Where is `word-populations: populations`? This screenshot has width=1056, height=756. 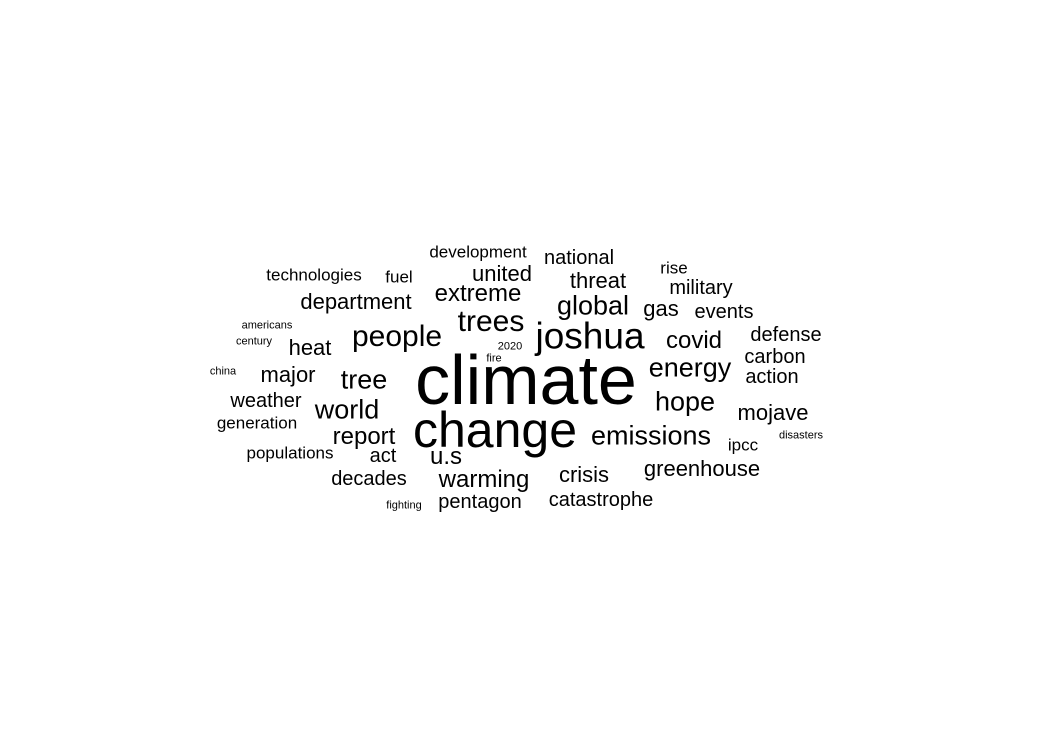 word-populations: populations is located at coordinates (290, 453).